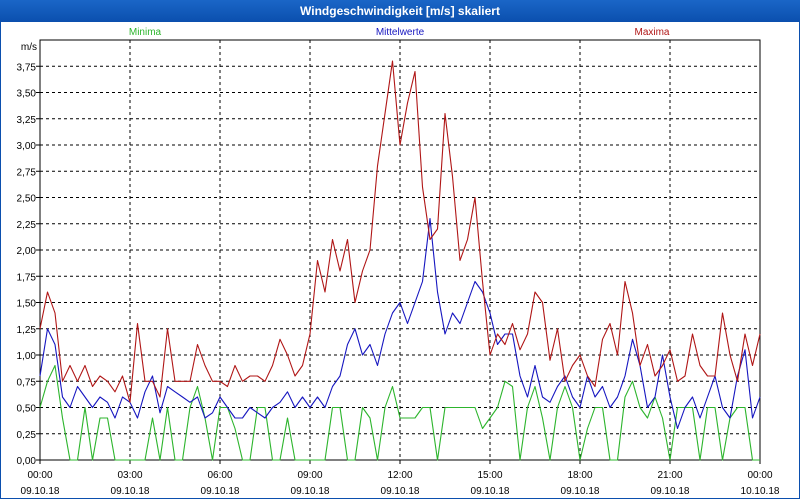  Describe the element at coordinates (27, 330) in the screenshot. I see `y-tick-label: 1,25` at that location.